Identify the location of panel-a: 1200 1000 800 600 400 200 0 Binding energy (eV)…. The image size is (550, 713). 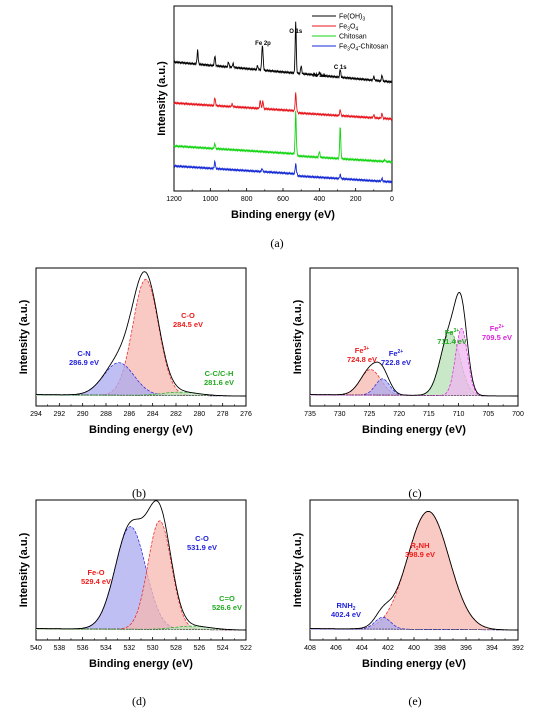
(275, 113).